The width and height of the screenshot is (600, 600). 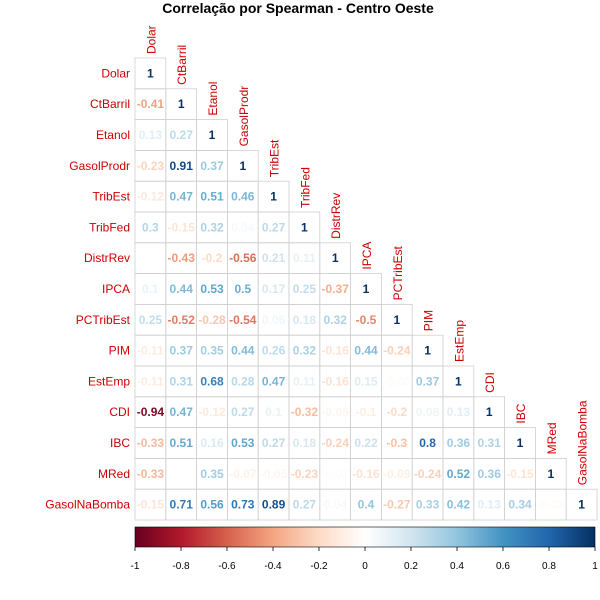 I want to click on correlation-value: 0.37, so click(x=212, y=166).